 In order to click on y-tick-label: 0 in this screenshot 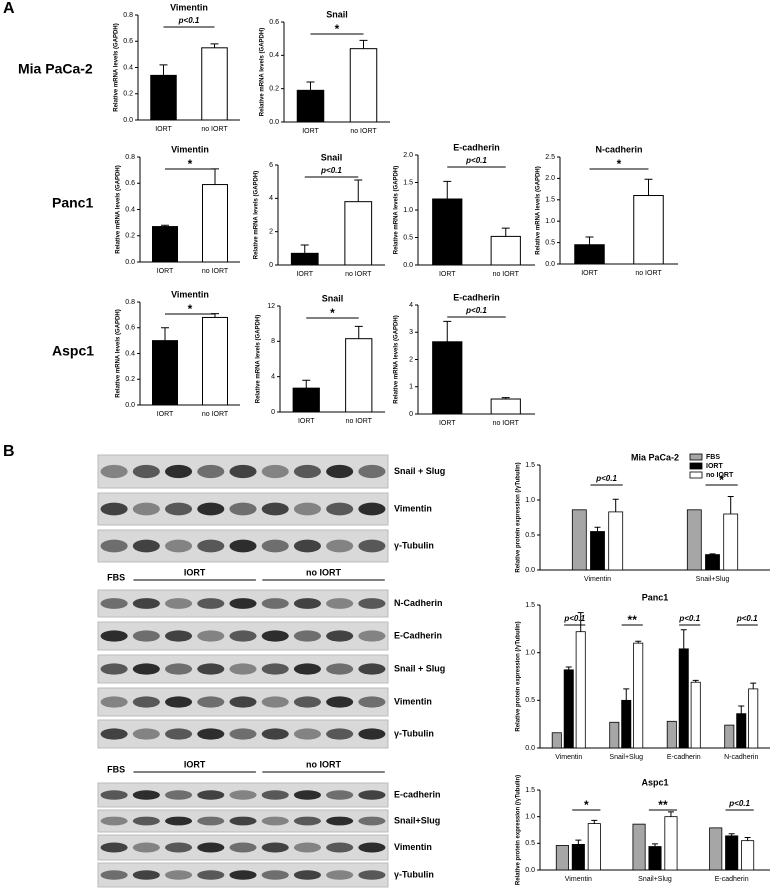, I will do `click(411, 414)`.